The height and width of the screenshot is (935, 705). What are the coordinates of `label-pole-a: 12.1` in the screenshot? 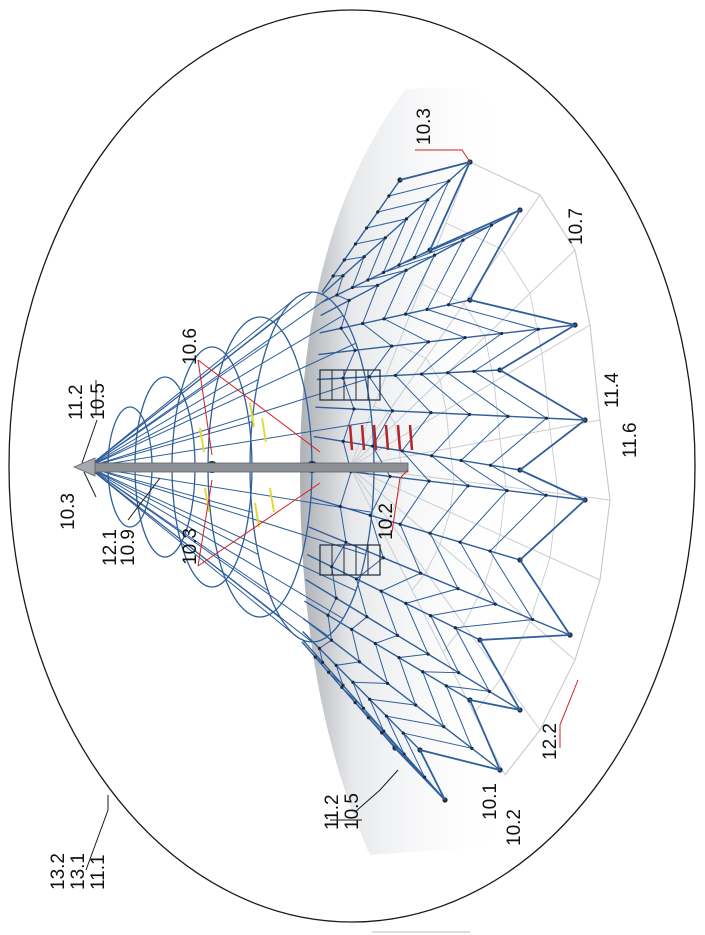 It's located at (110, 547).